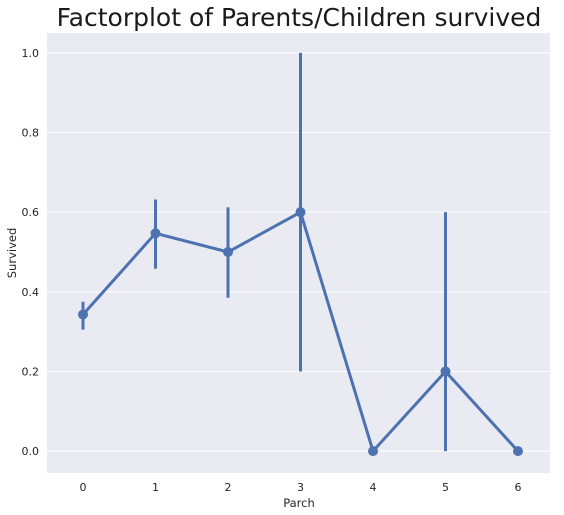 The height and width of the screenshot is (515, 564). What do you see at coordinates (31, 53) in the screenshot?
I see `y-tick-label: 1.0` at bounding box center [31, 53].